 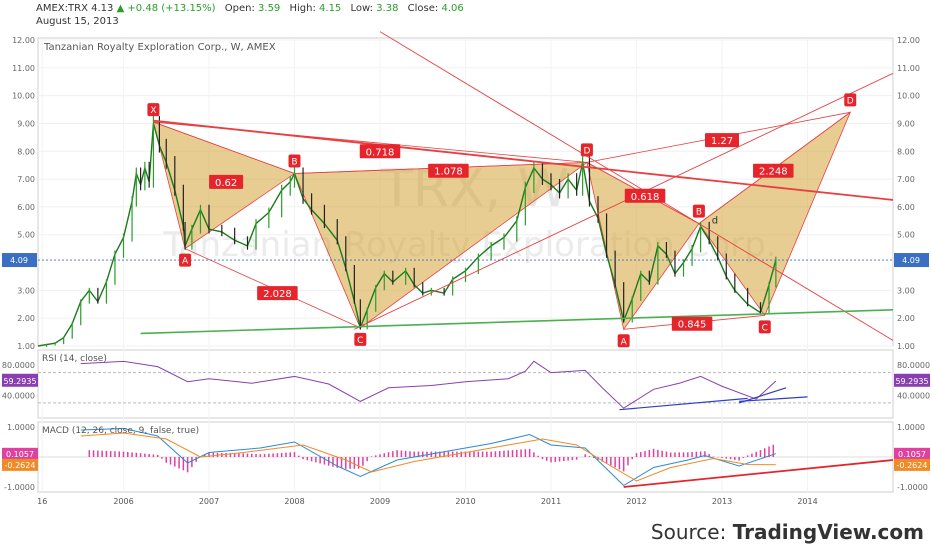 I want to click on source-credit: Source: TradingView.com, so click(x=787, y=532).